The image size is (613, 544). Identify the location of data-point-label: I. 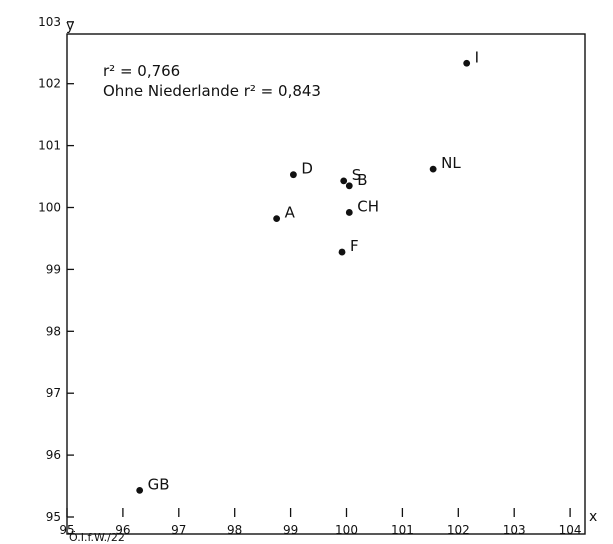
(477, 57).